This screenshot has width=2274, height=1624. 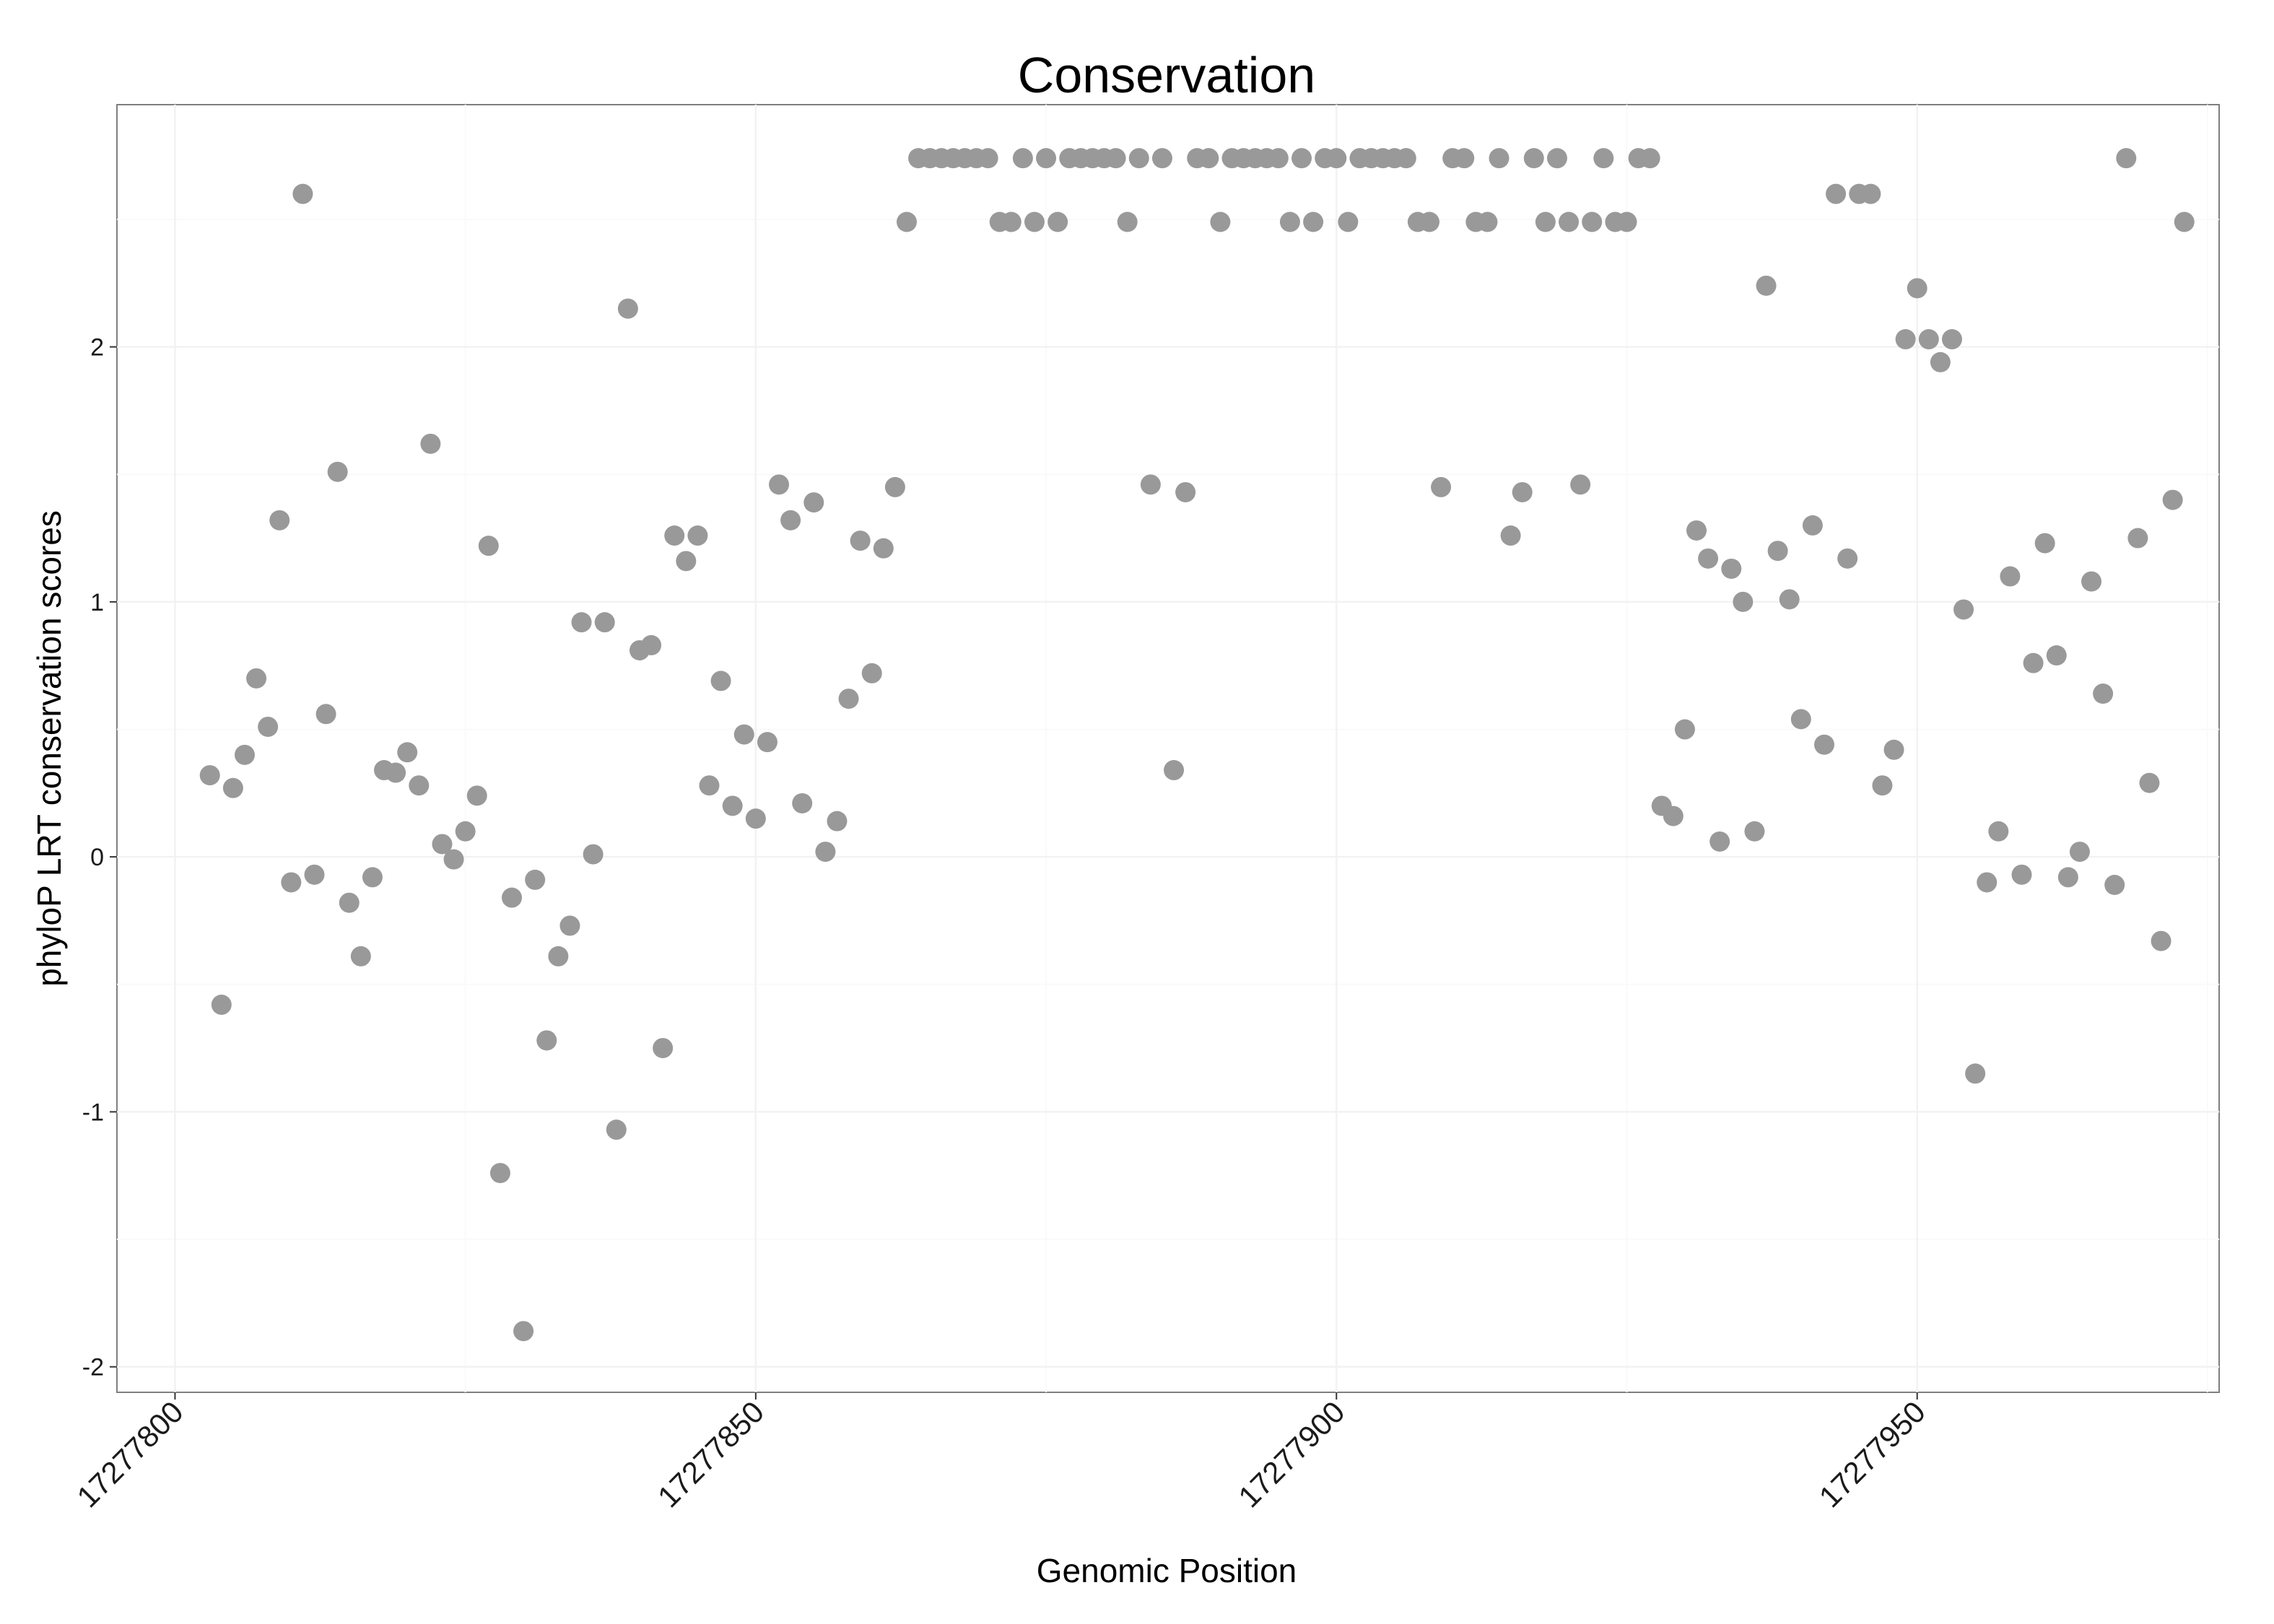 What do you see at coordinates (93, 1367) in the screenshot?
I see `y-tick-label: -2` at bounding box center [93, 1367].